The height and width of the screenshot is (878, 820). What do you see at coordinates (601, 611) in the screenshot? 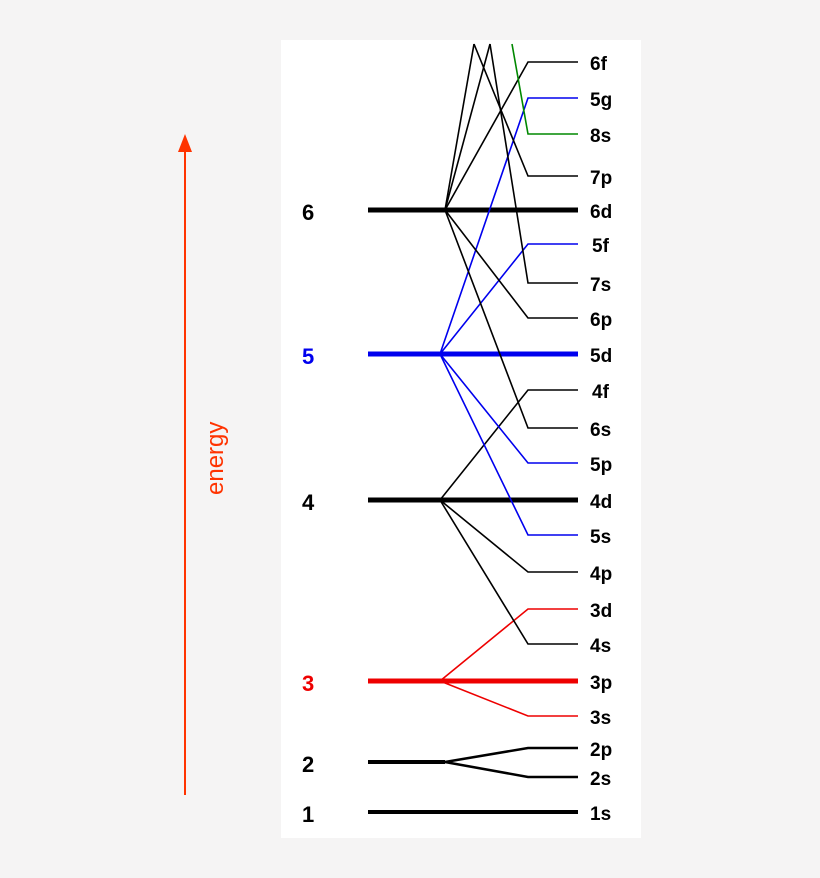
I see `subshell-label-3d: 3d` at bounding box center [601, 611].